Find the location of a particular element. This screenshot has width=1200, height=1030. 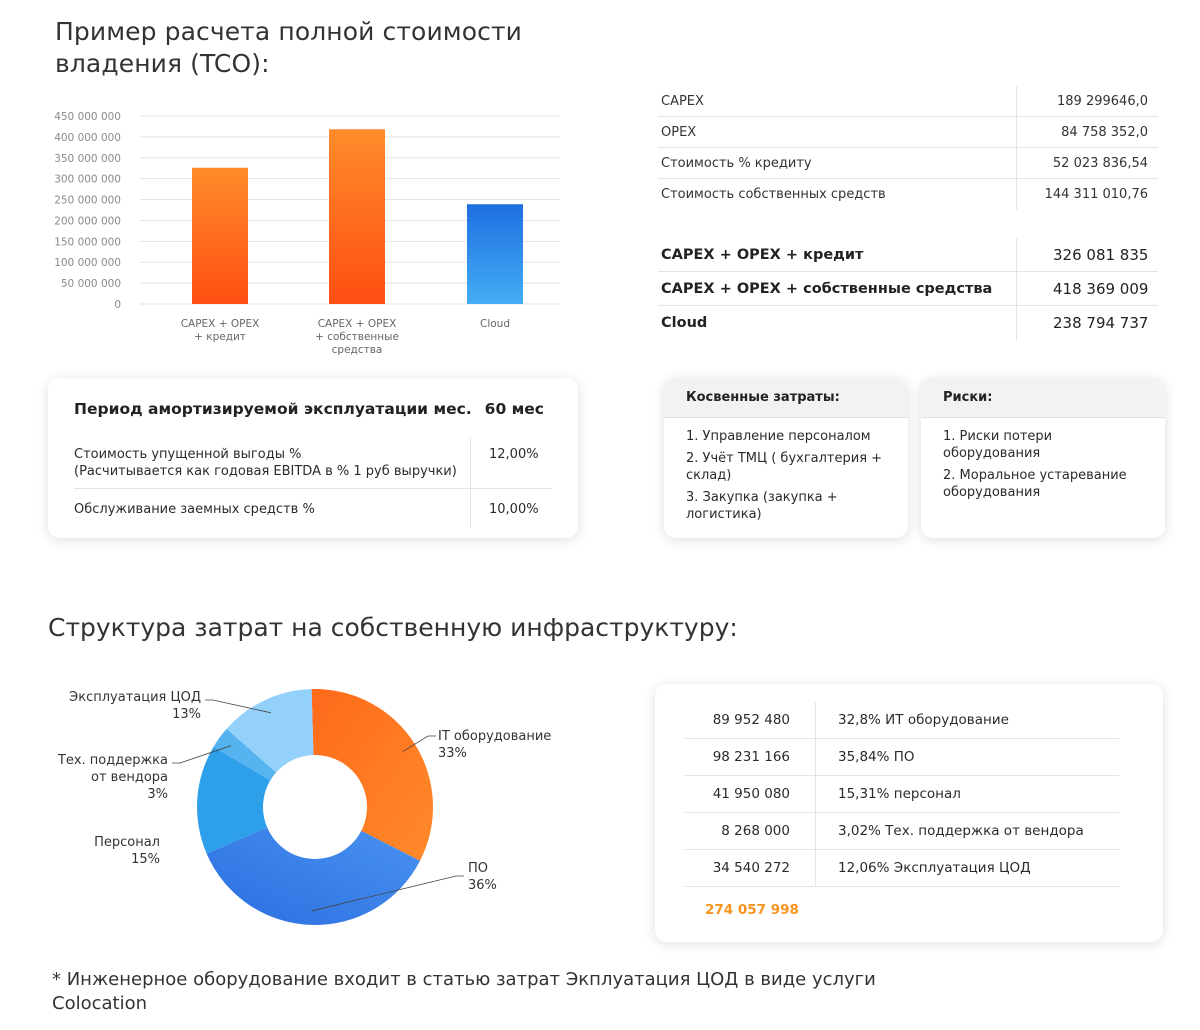

card-title: Риски: is located at coordinates (1043, 398).